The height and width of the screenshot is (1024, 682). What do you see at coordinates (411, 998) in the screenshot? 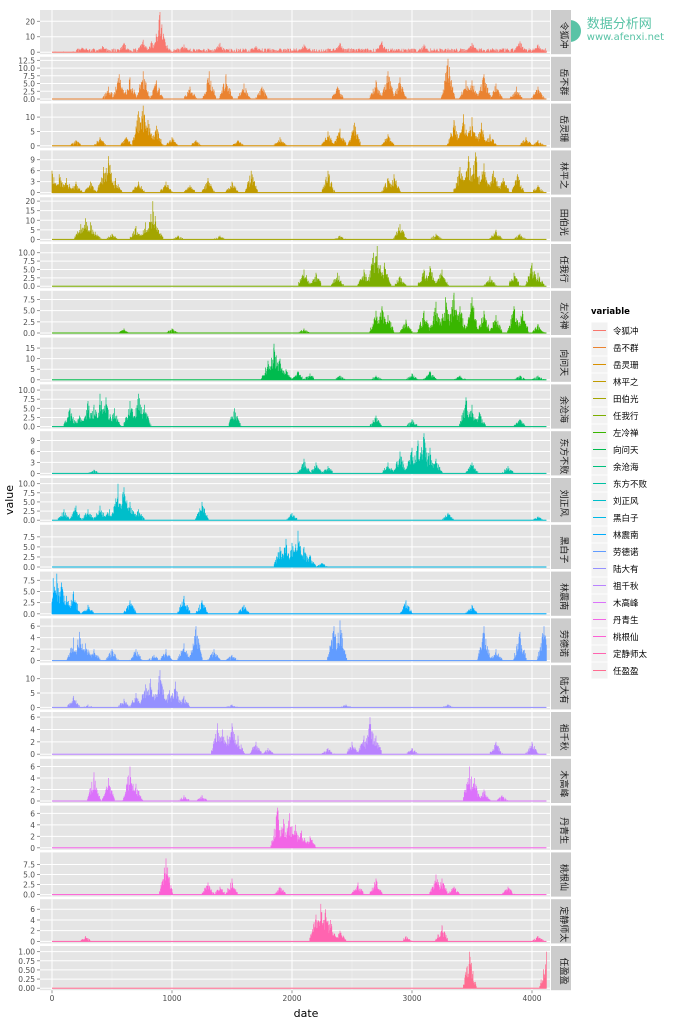
I see `x-tick-label: 3000` at bounding box center [411, 998].